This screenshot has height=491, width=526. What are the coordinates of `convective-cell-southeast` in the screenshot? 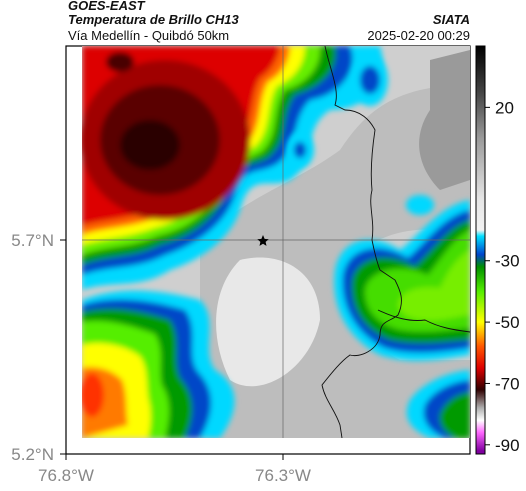 It's located at (438, 404).